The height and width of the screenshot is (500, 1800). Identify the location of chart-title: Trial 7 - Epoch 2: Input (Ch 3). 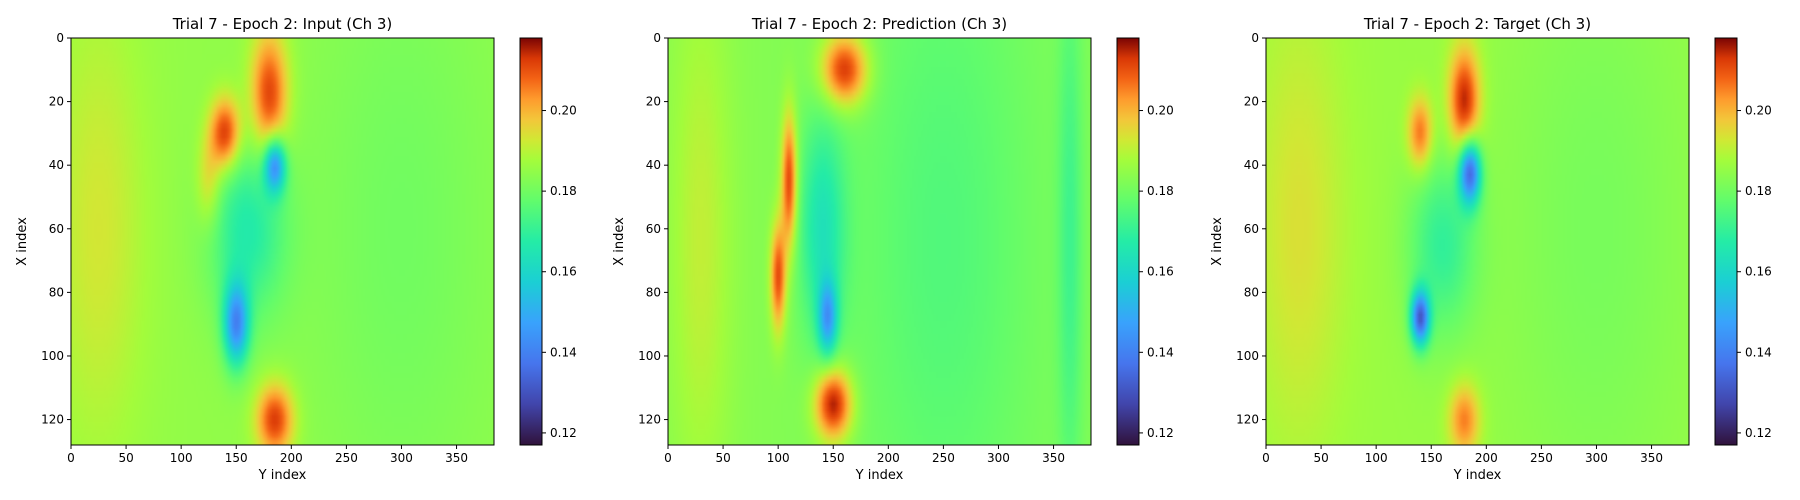
(282, 24).